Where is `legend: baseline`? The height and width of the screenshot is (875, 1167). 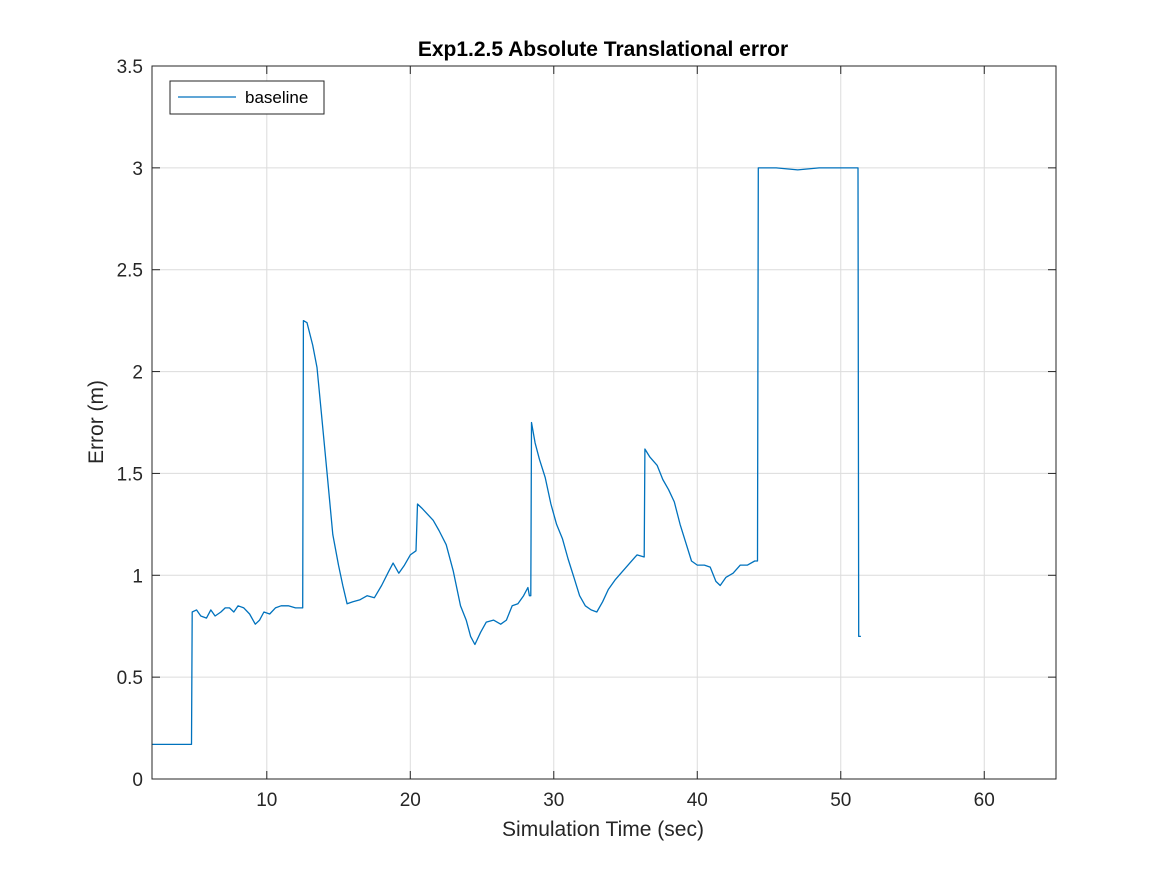 legend: baseline is located at coordinates (247, 97).